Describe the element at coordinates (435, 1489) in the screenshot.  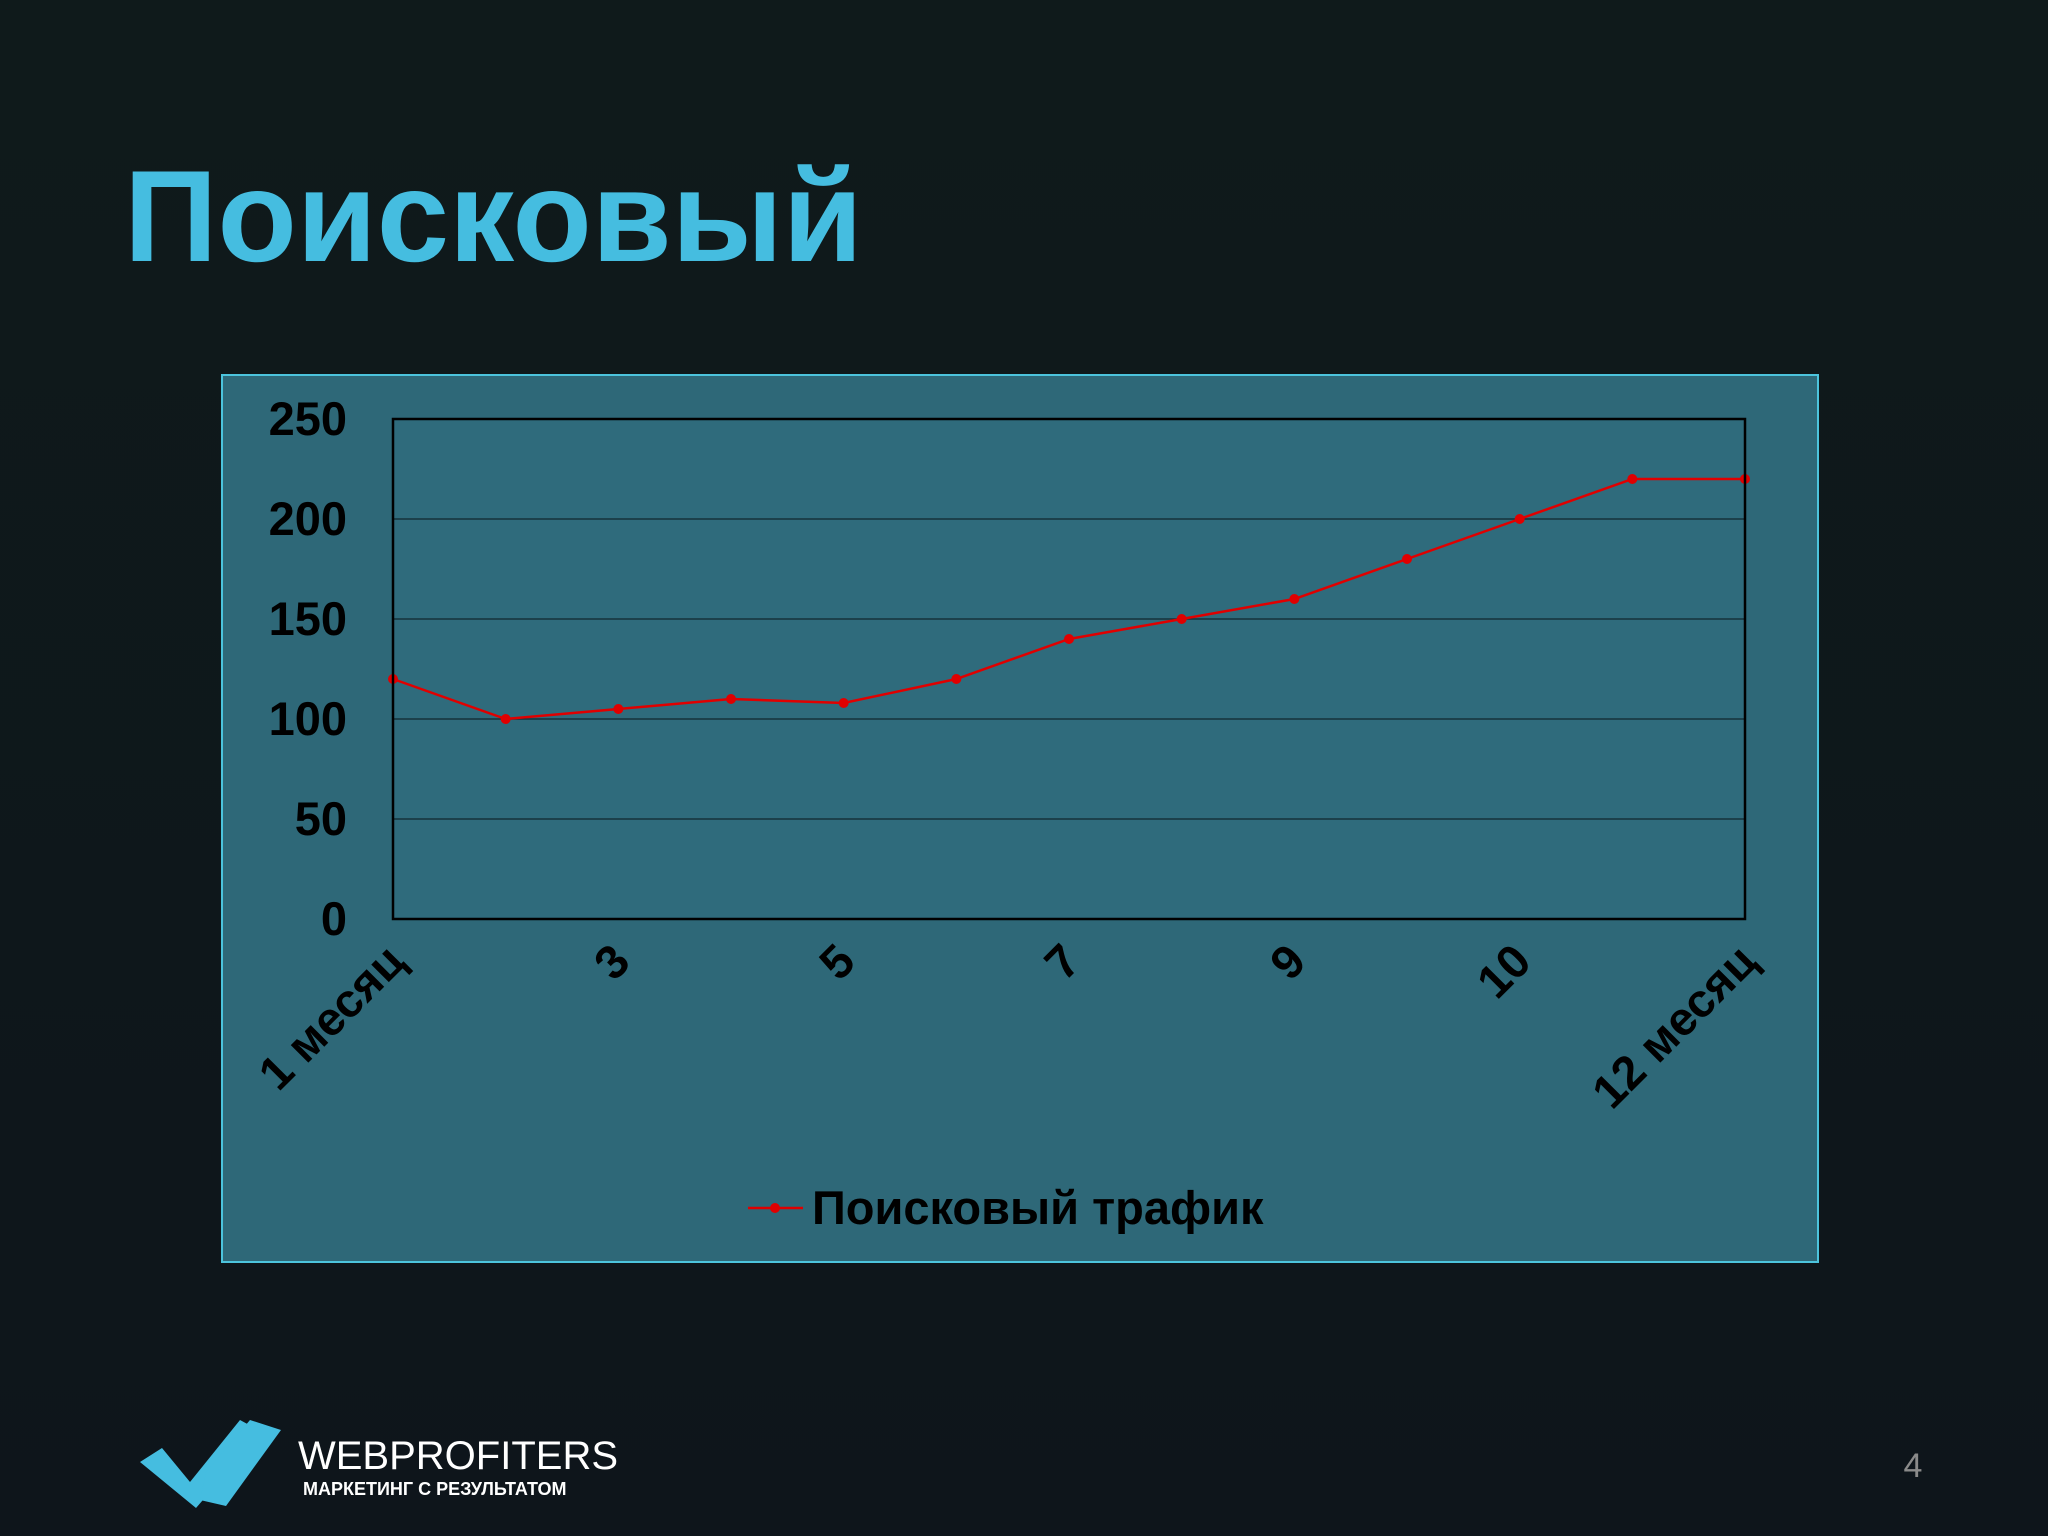
I see `logo-tagline: МАРКЕТИНГ С РЕЗУЛЬТАТОМ` at that location.